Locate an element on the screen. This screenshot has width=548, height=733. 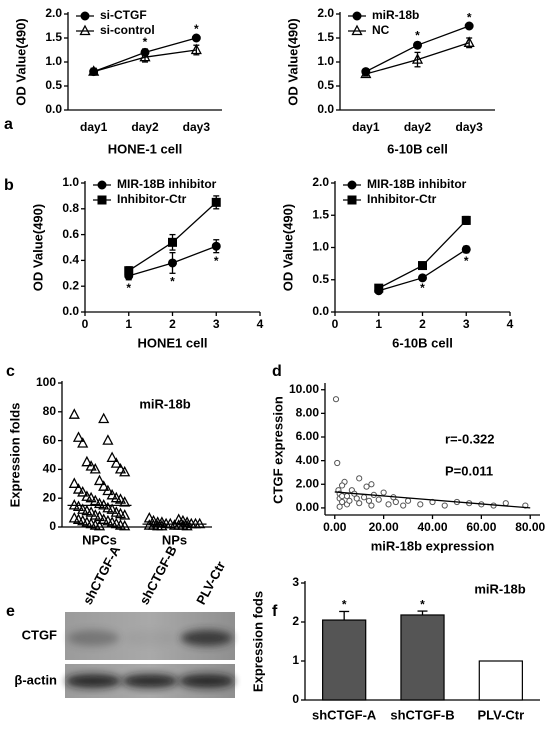
y-tick-label: 0.6 is located at coordinates (70, 234).